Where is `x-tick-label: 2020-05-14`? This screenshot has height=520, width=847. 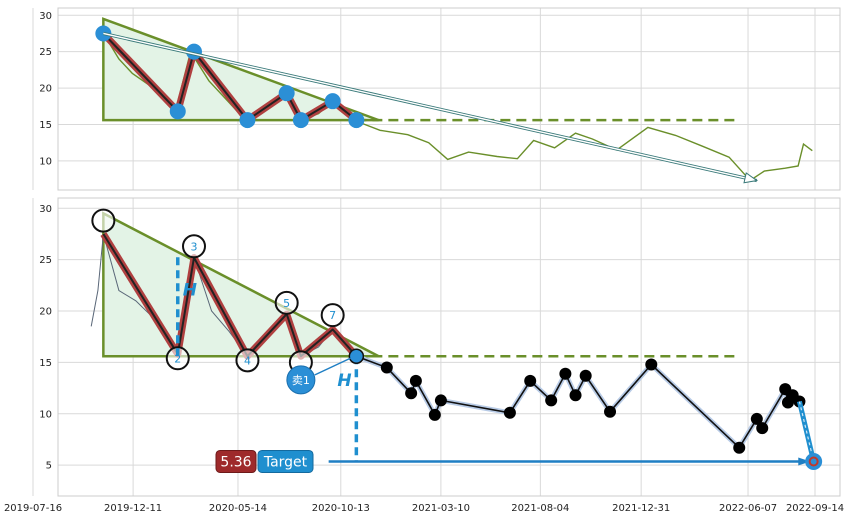
x-tick-label: 2020-05-14 is located at coordinates (238, 508).